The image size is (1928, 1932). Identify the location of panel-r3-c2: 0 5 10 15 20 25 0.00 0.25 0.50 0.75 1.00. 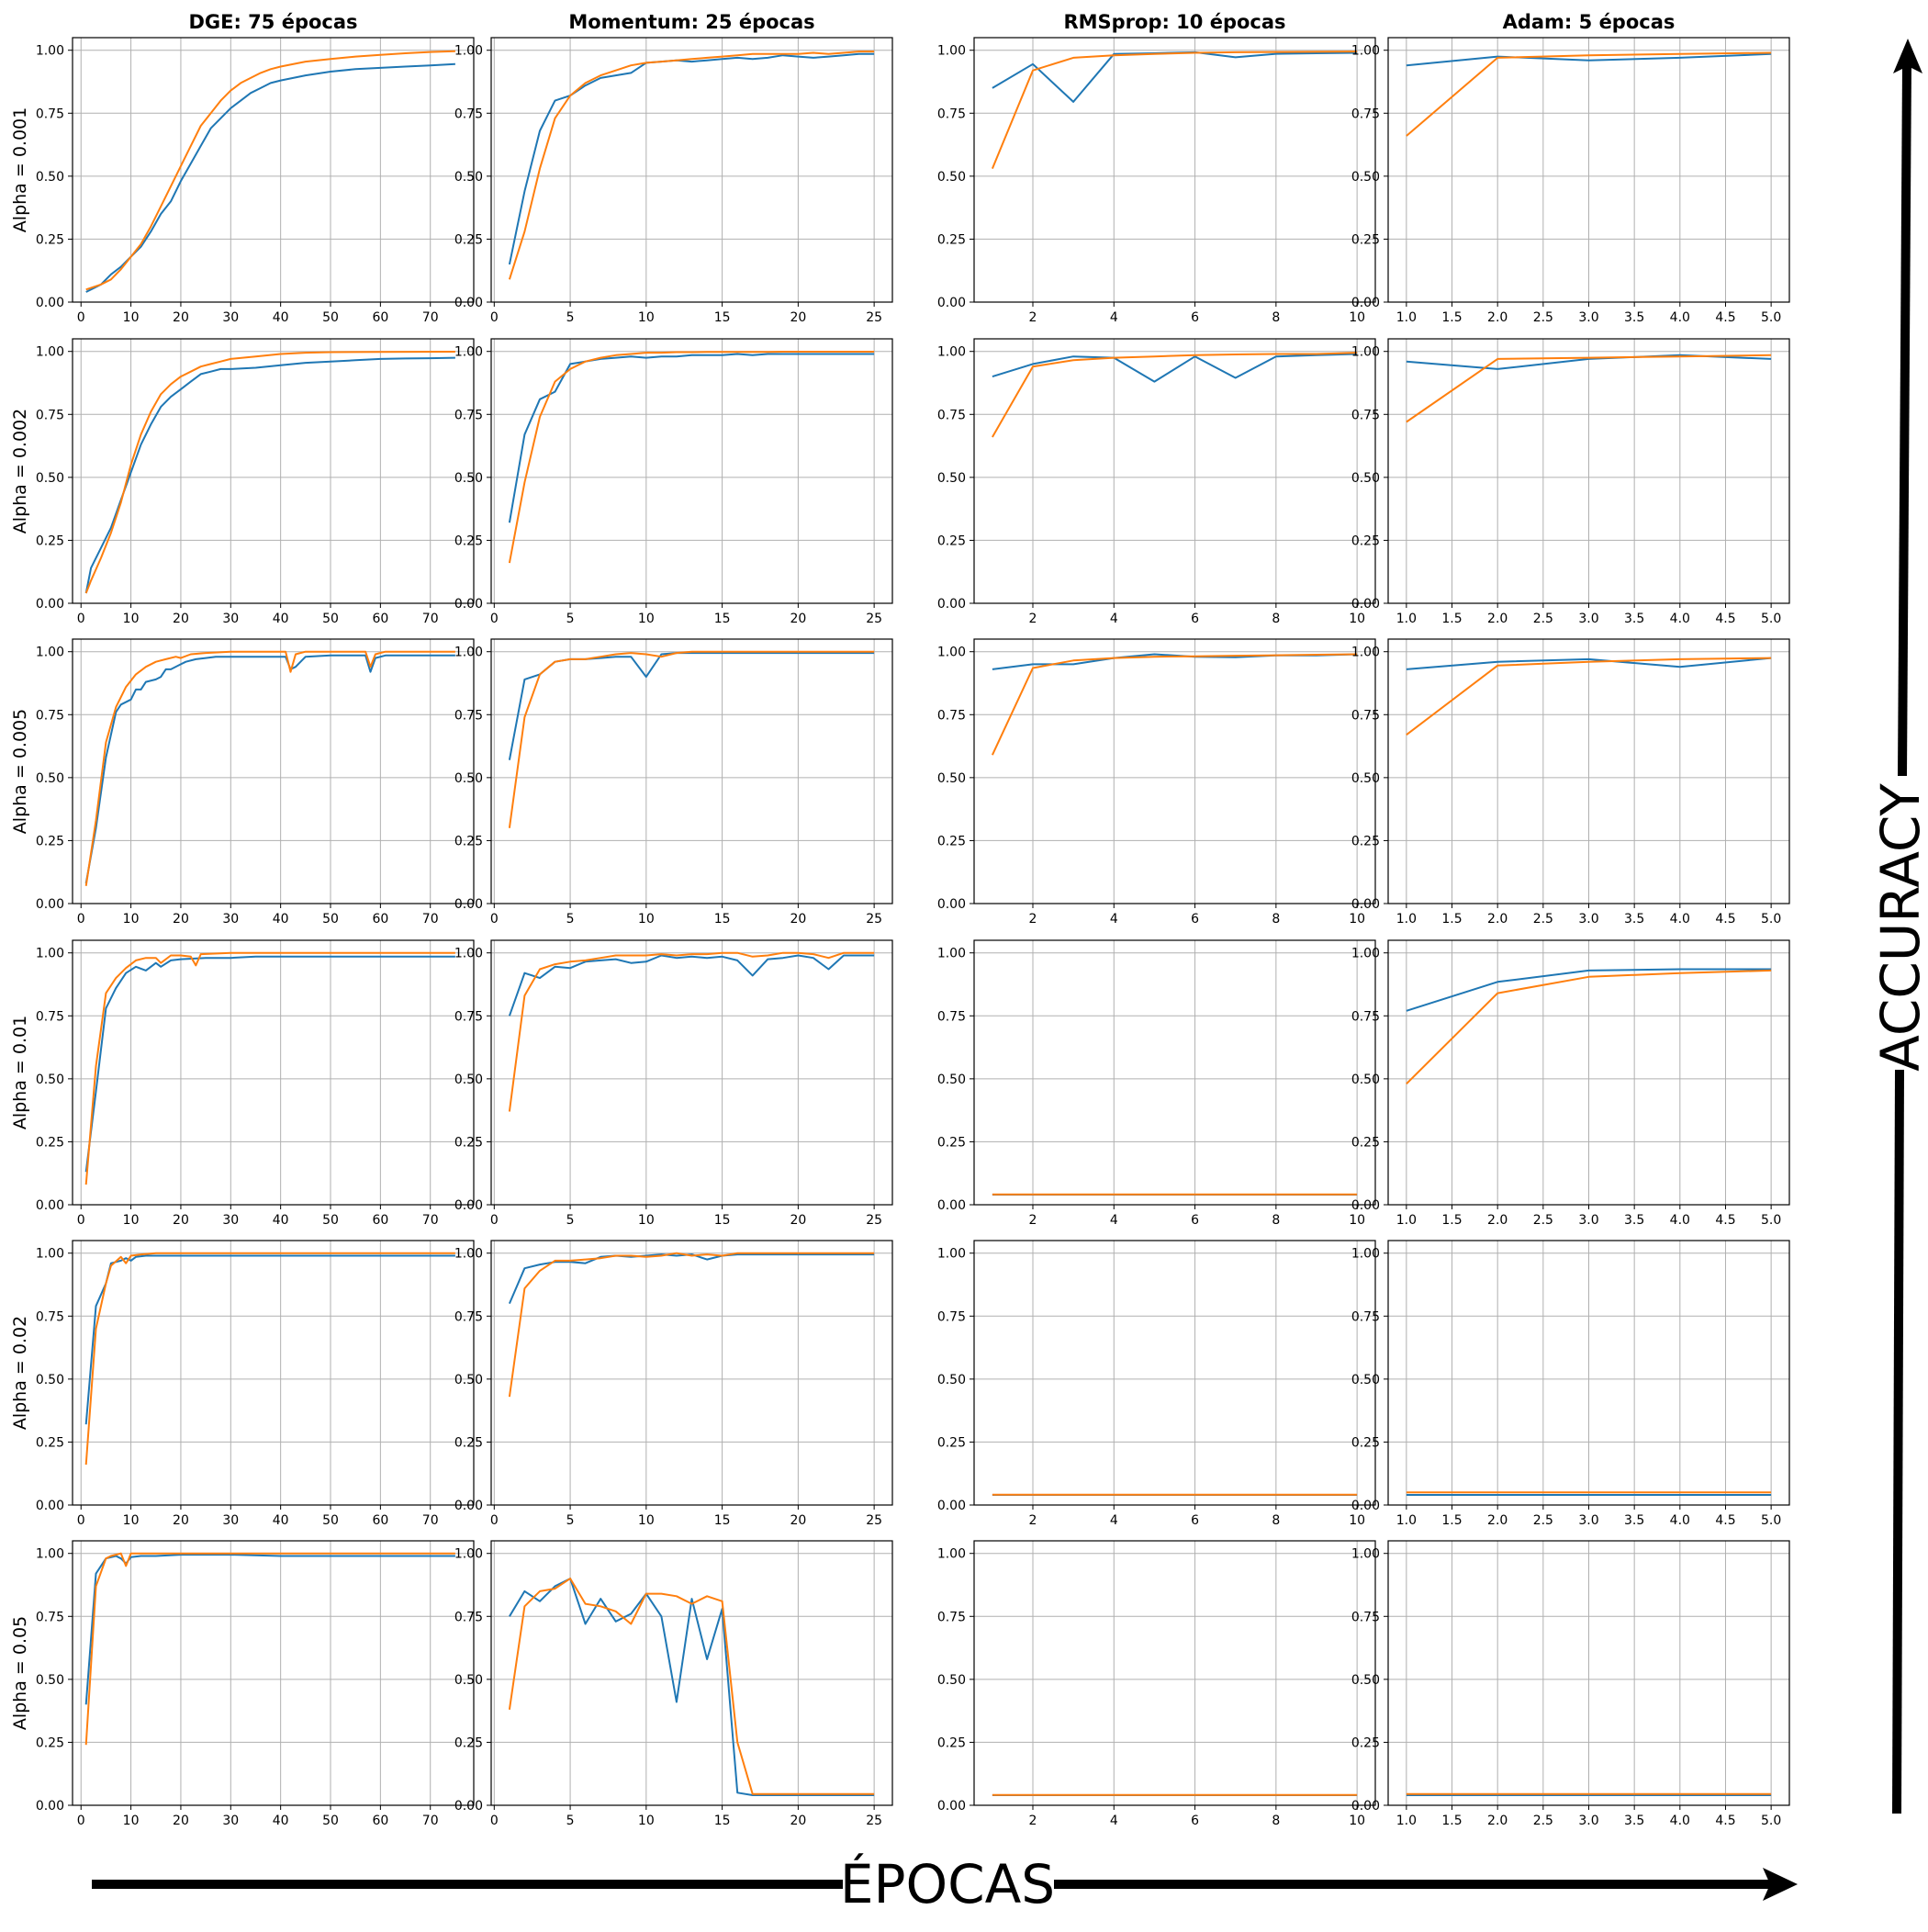
(673, 782).